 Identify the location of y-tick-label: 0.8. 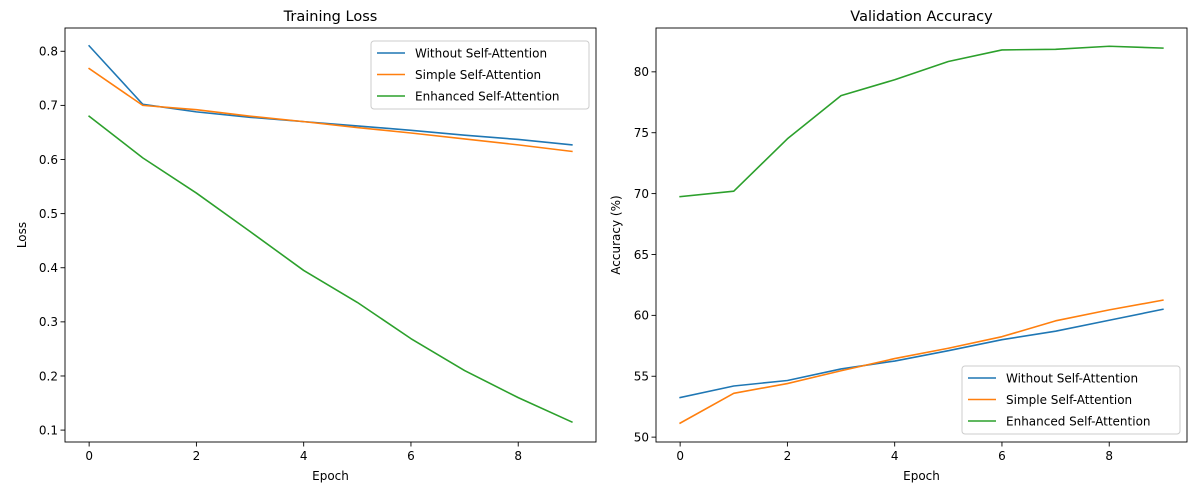
(48, 52).